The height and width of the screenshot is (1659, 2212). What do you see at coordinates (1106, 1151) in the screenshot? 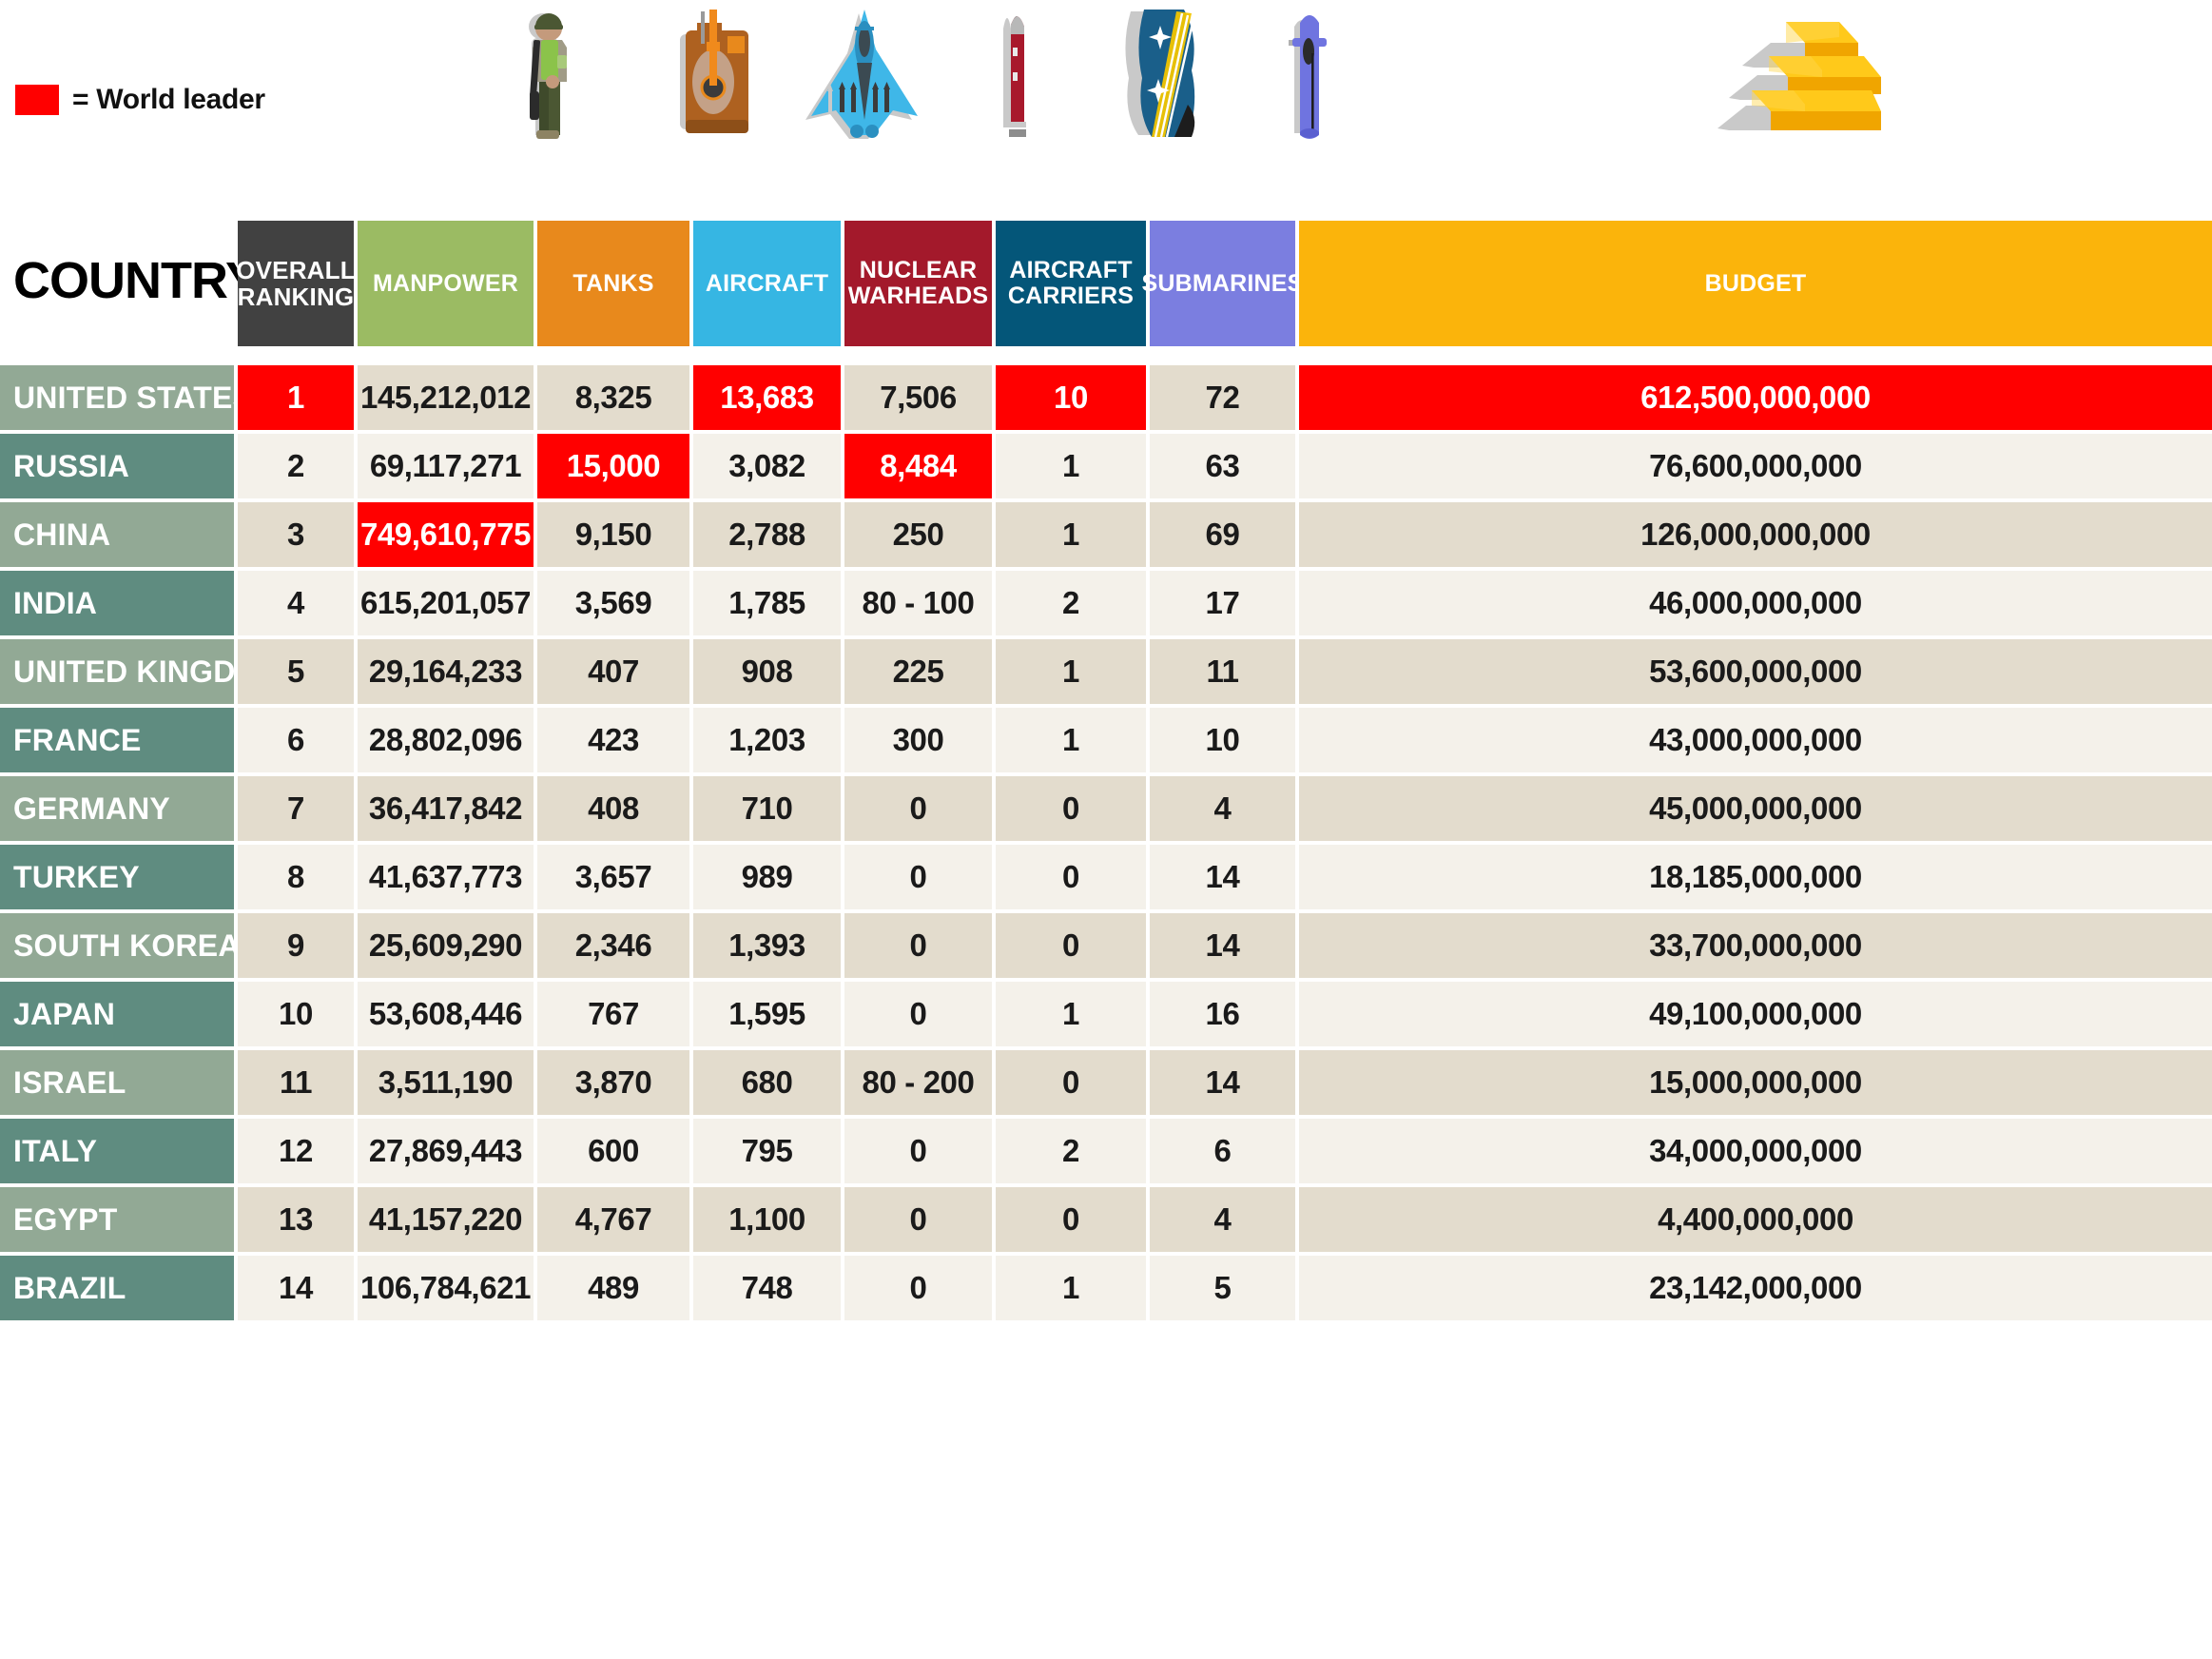
I see `table-row: ITALY 12 27,869,443 600 795 0 2 6 34,000,000,000` at bounding box center [1106, 1151].